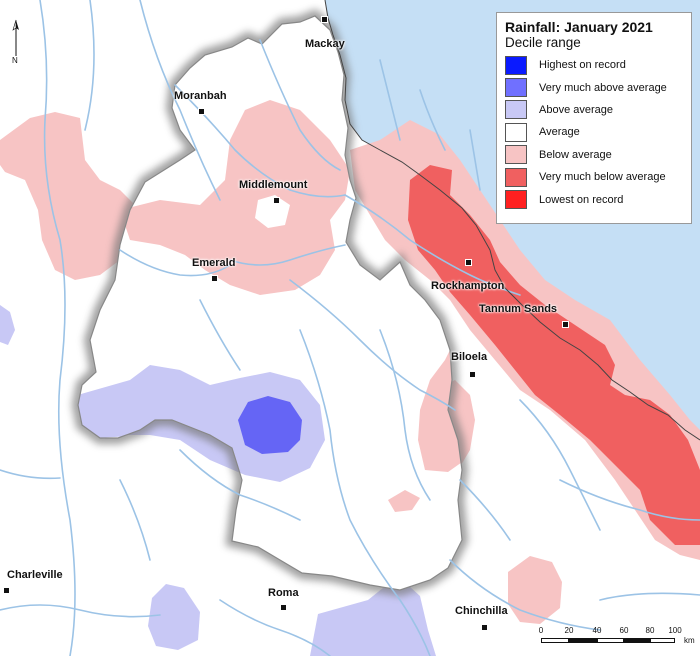 The height and width of the screenshot is (656, 700). I want to click on legend-label: Average, so click(559, 132).